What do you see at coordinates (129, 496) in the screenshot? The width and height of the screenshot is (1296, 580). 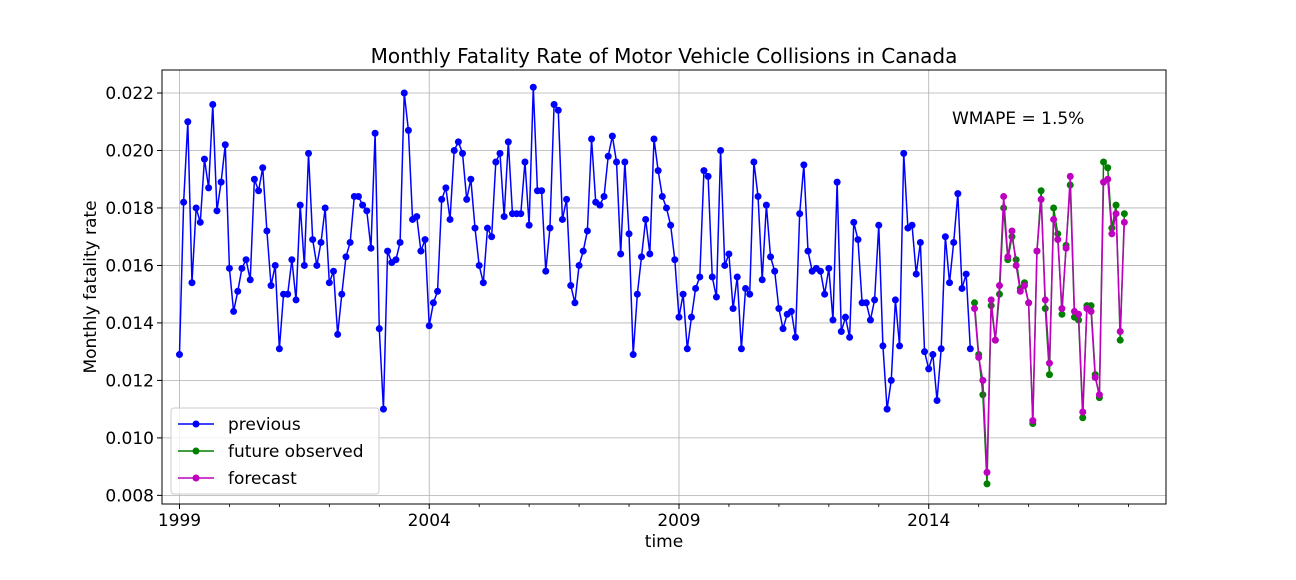 I see `y-tick-label: 0.008` at bounding box center [129, 496].